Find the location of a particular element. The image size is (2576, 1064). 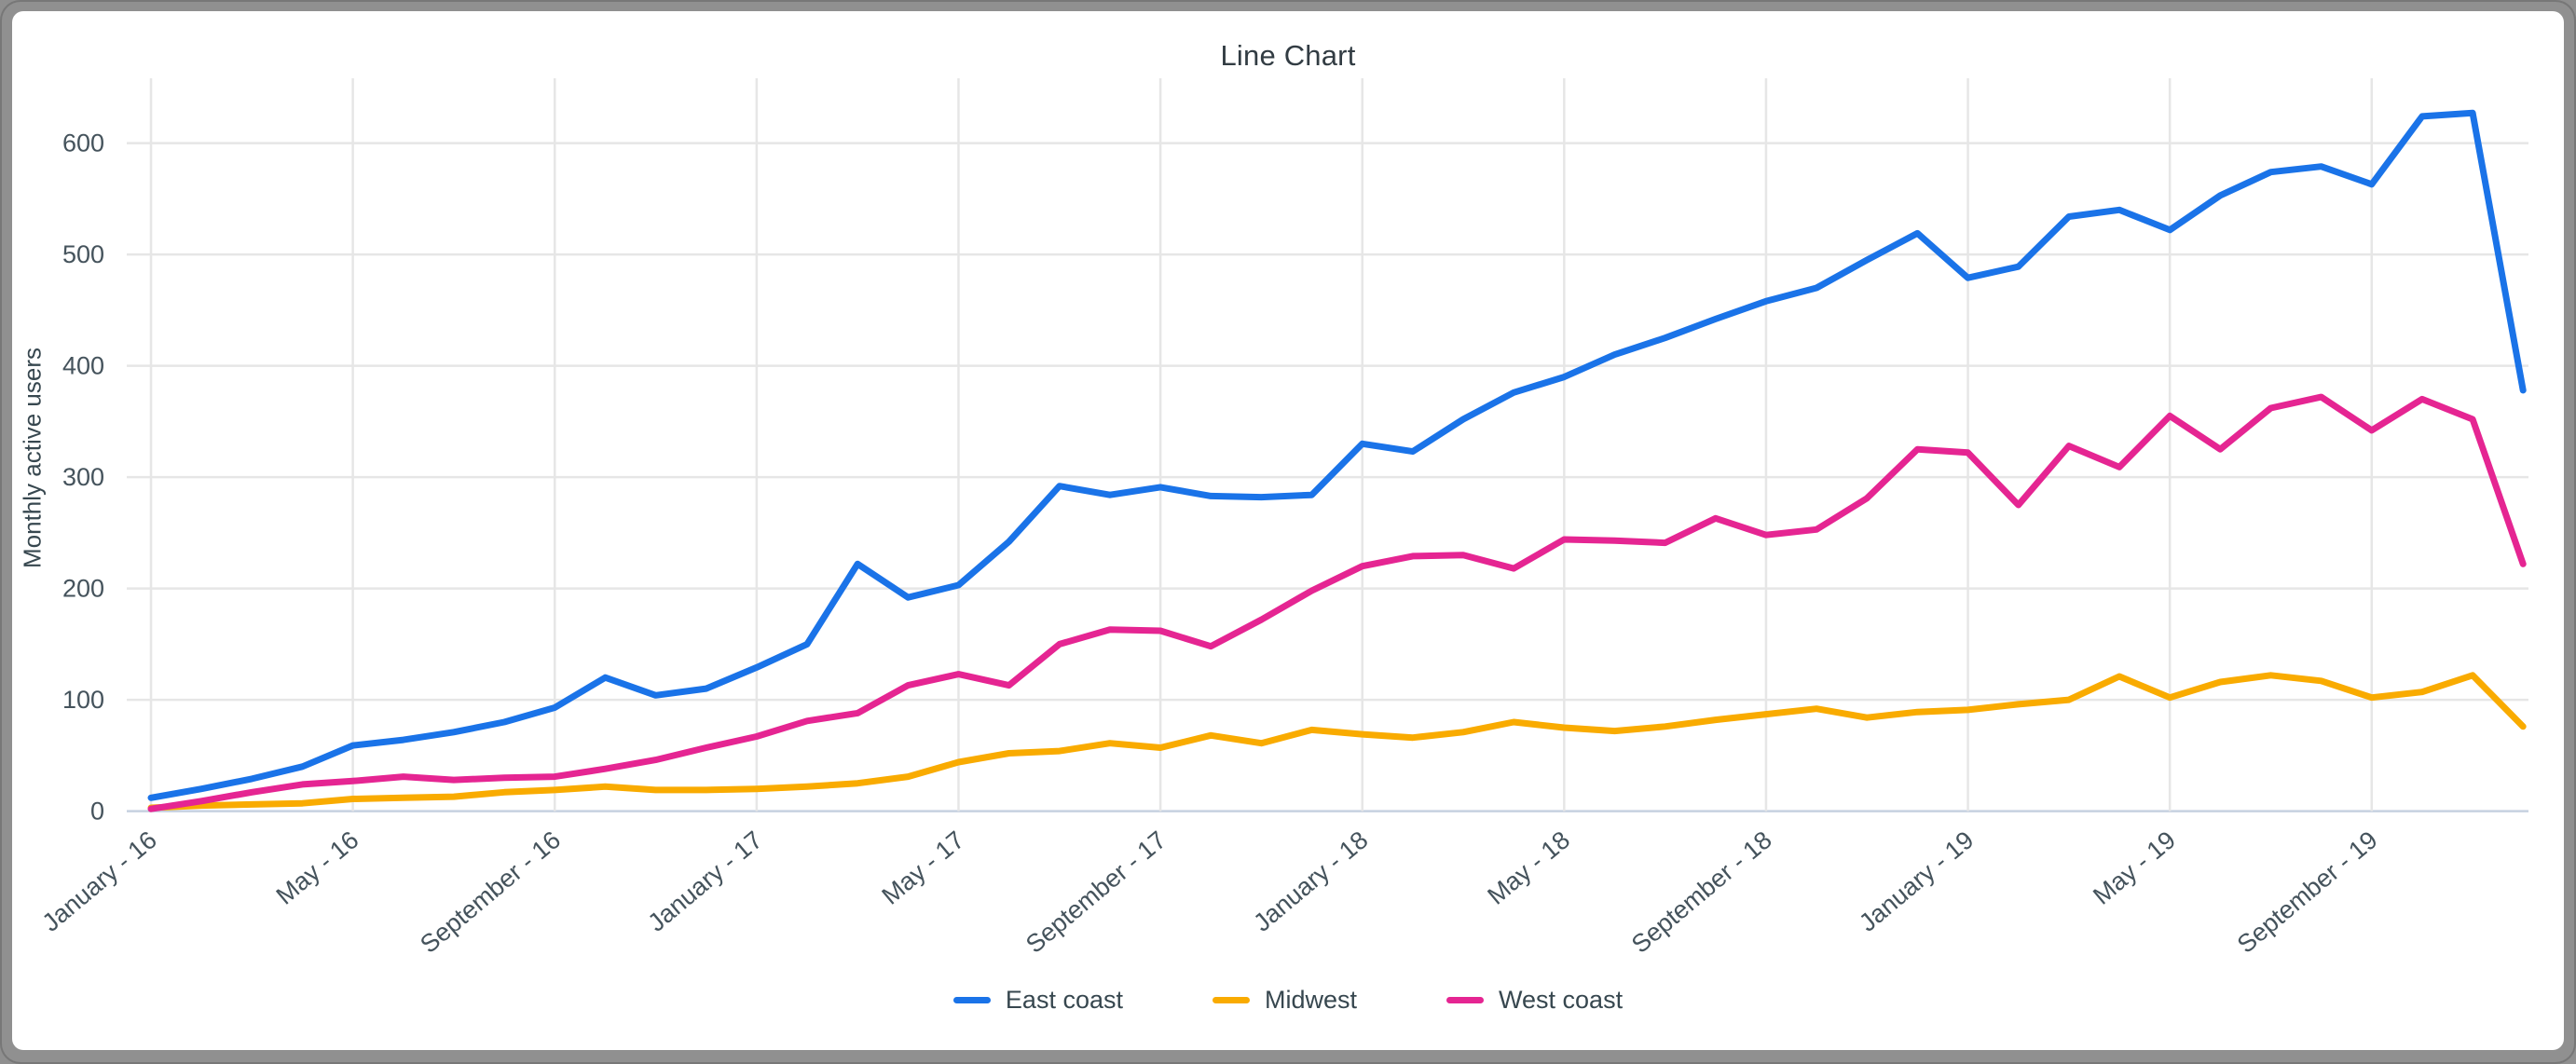

legend-item-midwest: Midwest is located at coordinates (1285, 1000).